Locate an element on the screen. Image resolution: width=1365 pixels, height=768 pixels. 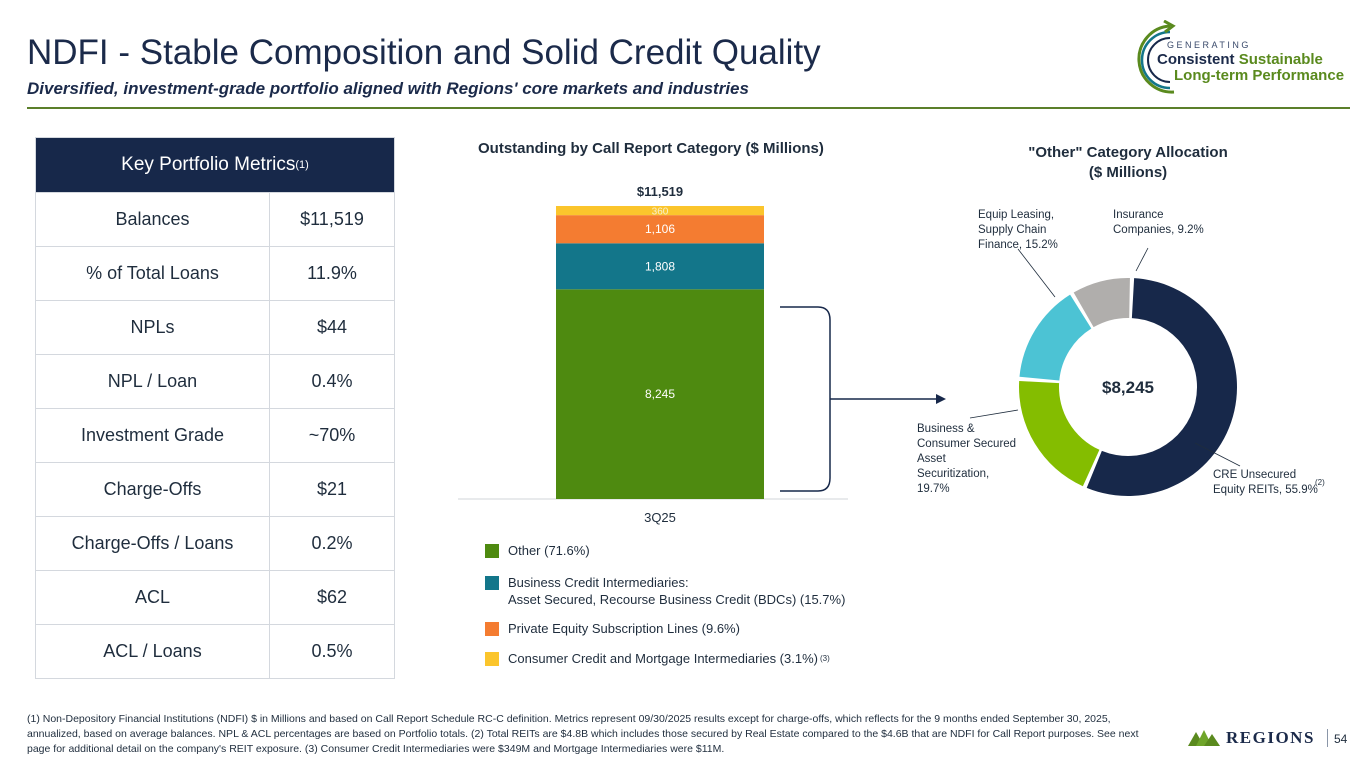
donut-label-line: CRE Unsecured is located at coordinates (1255, 475).